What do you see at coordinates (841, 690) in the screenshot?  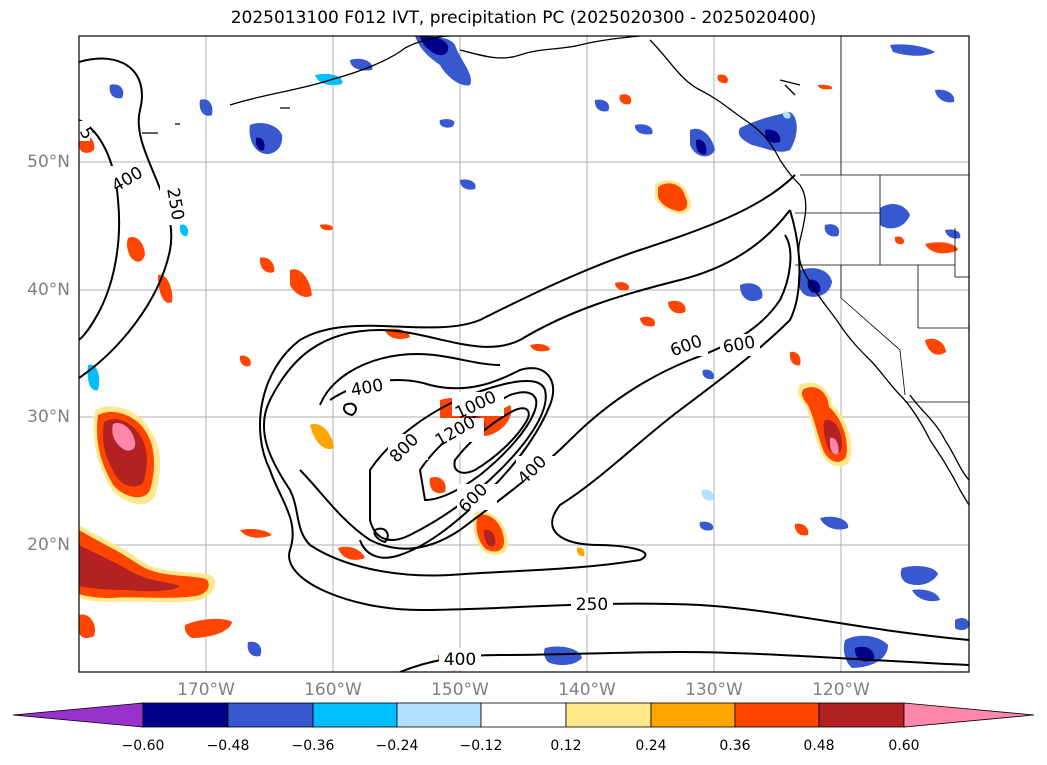 I see `lon-label-120w: 120°W` at bounding box center [841, 690].